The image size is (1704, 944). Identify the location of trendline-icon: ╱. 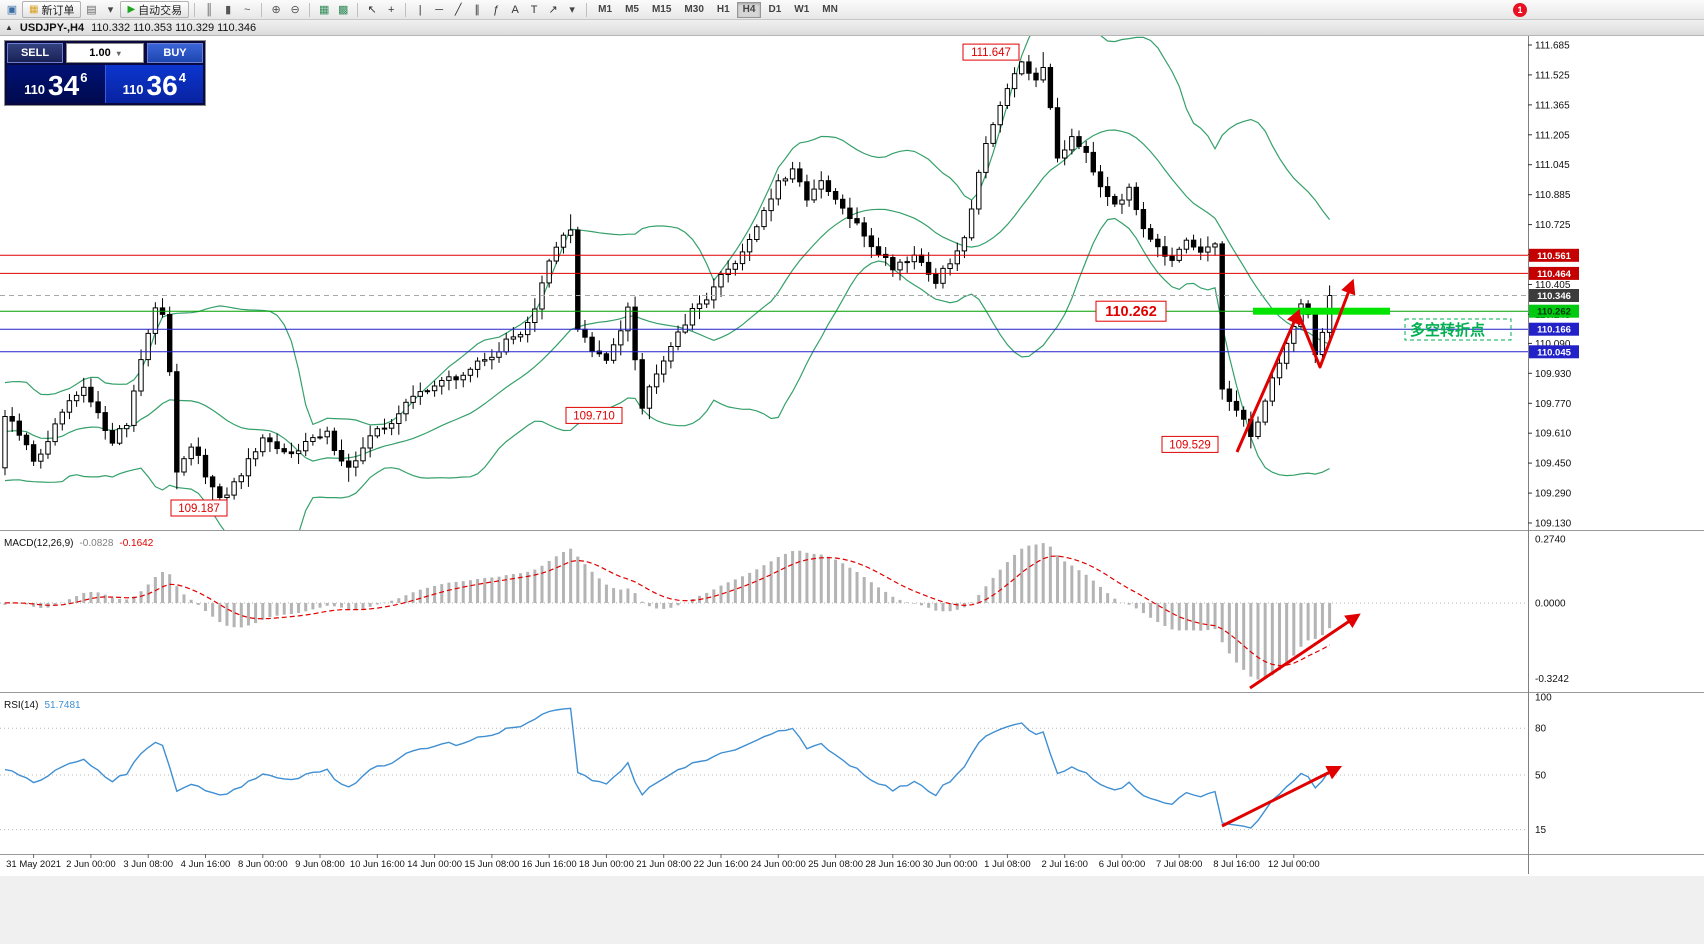
(458, 9).